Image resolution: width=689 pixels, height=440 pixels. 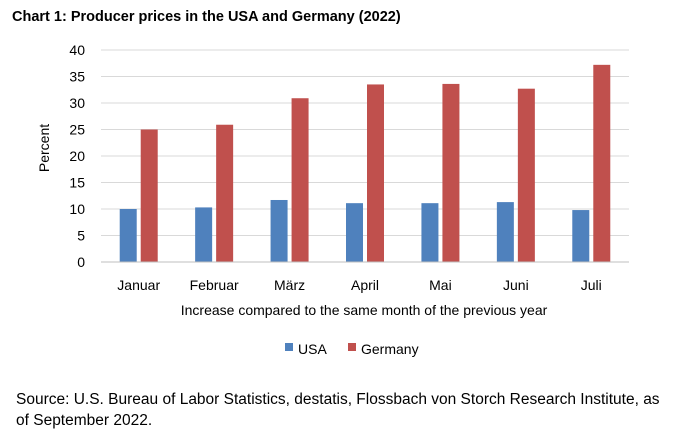 I want to click on x-tick-label: April, so click(x=365, y=285).